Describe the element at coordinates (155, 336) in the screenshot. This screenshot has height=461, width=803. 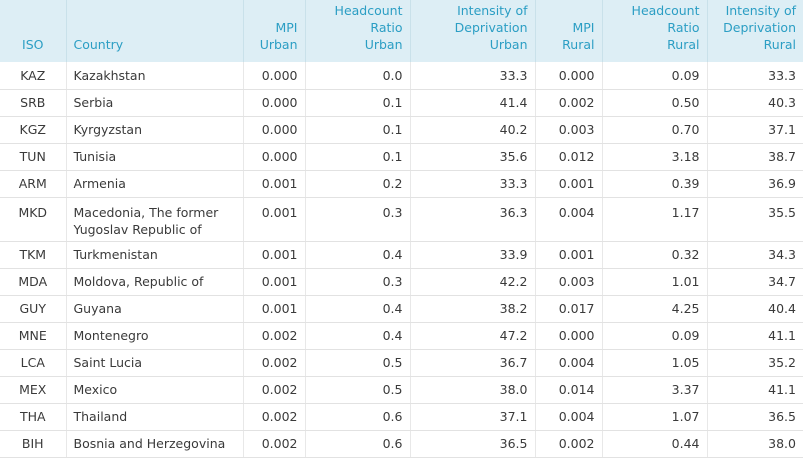
I see `cell-country: Montenegro` at that location.